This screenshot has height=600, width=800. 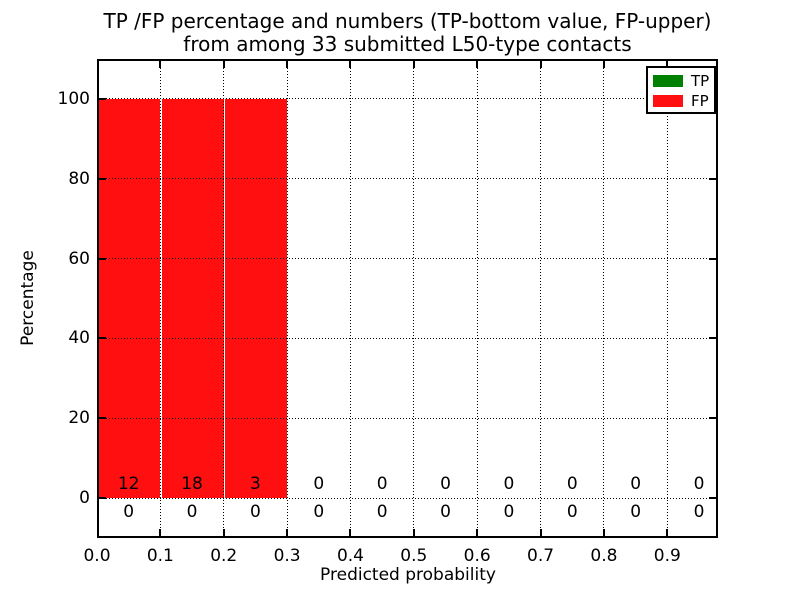 I want to click on x-tick-label: 0.1, so click(x=160, y=556).